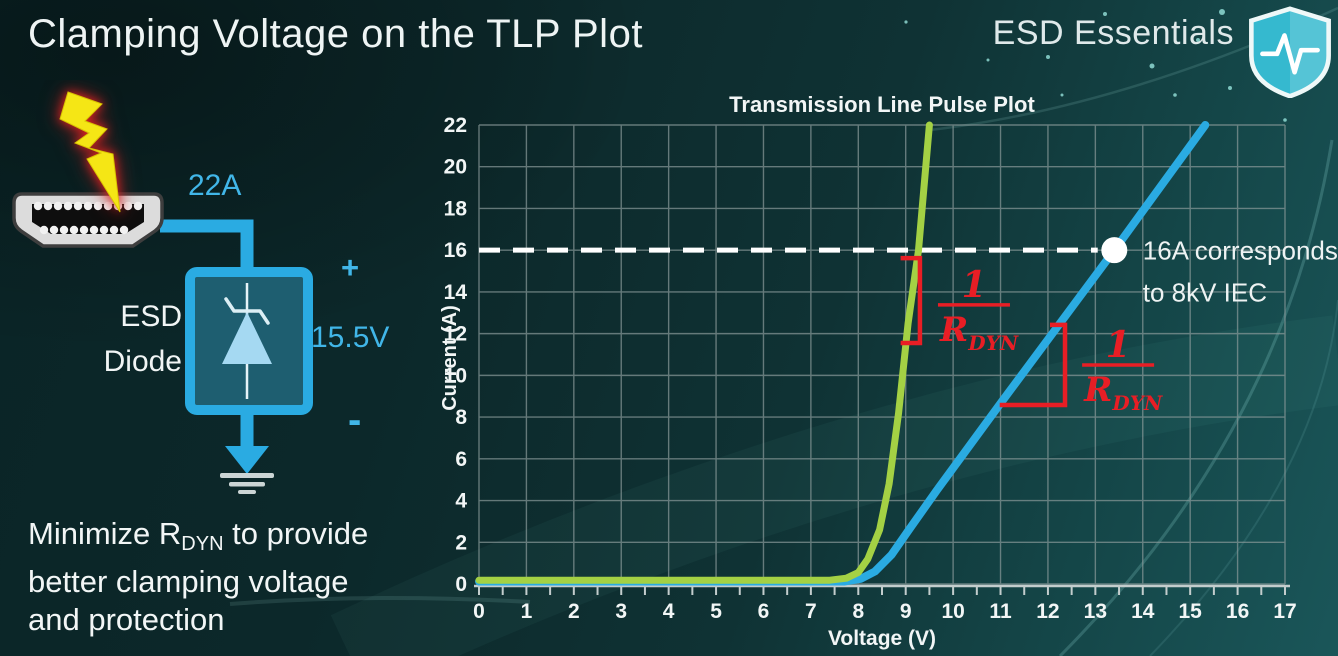  I want to click on page-title: Clamping Voltage on the TLP Plot, so click(335, 34).